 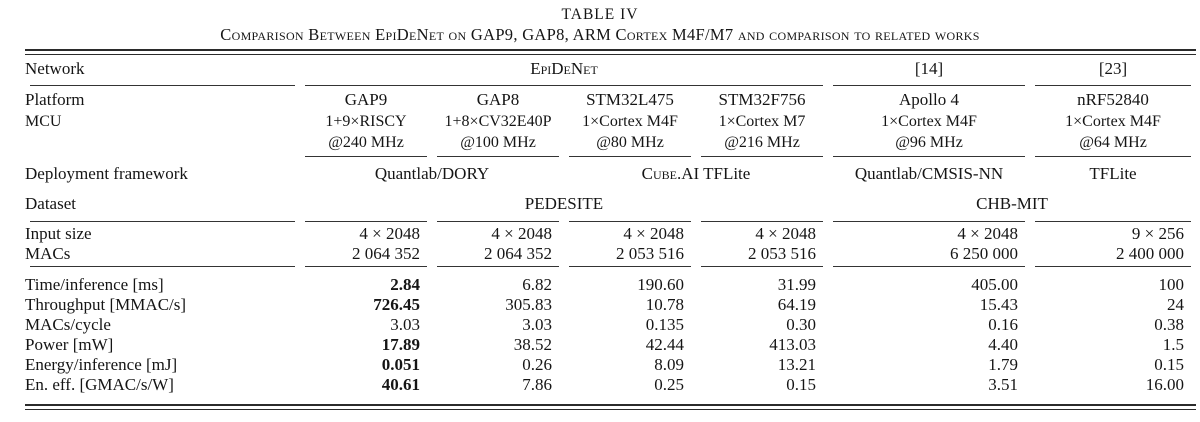 I want to click on platform-cores: 1+9×RISCY, so click(x=366, y=121).